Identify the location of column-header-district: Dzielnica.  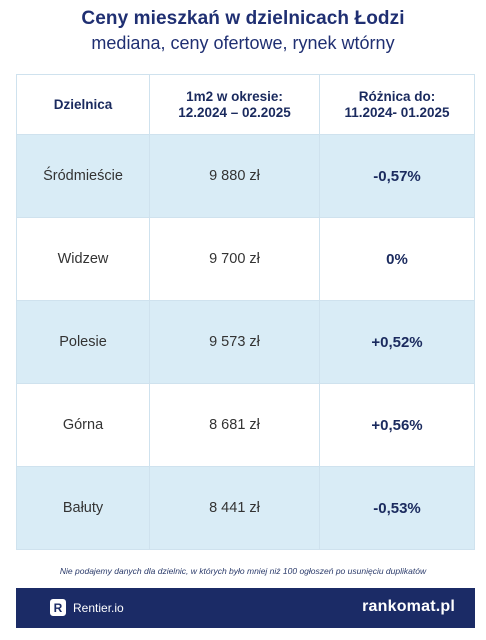
(83, 104).